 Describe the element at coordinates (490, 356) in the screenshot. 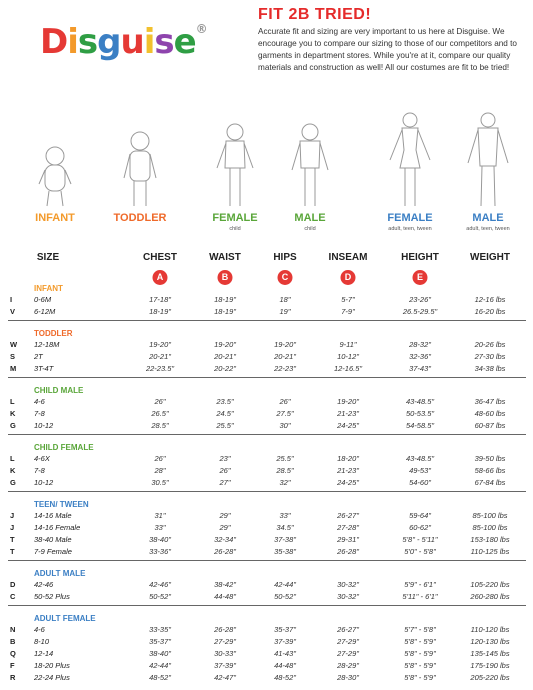

I see `cell: 27-30 lbs` at that location.